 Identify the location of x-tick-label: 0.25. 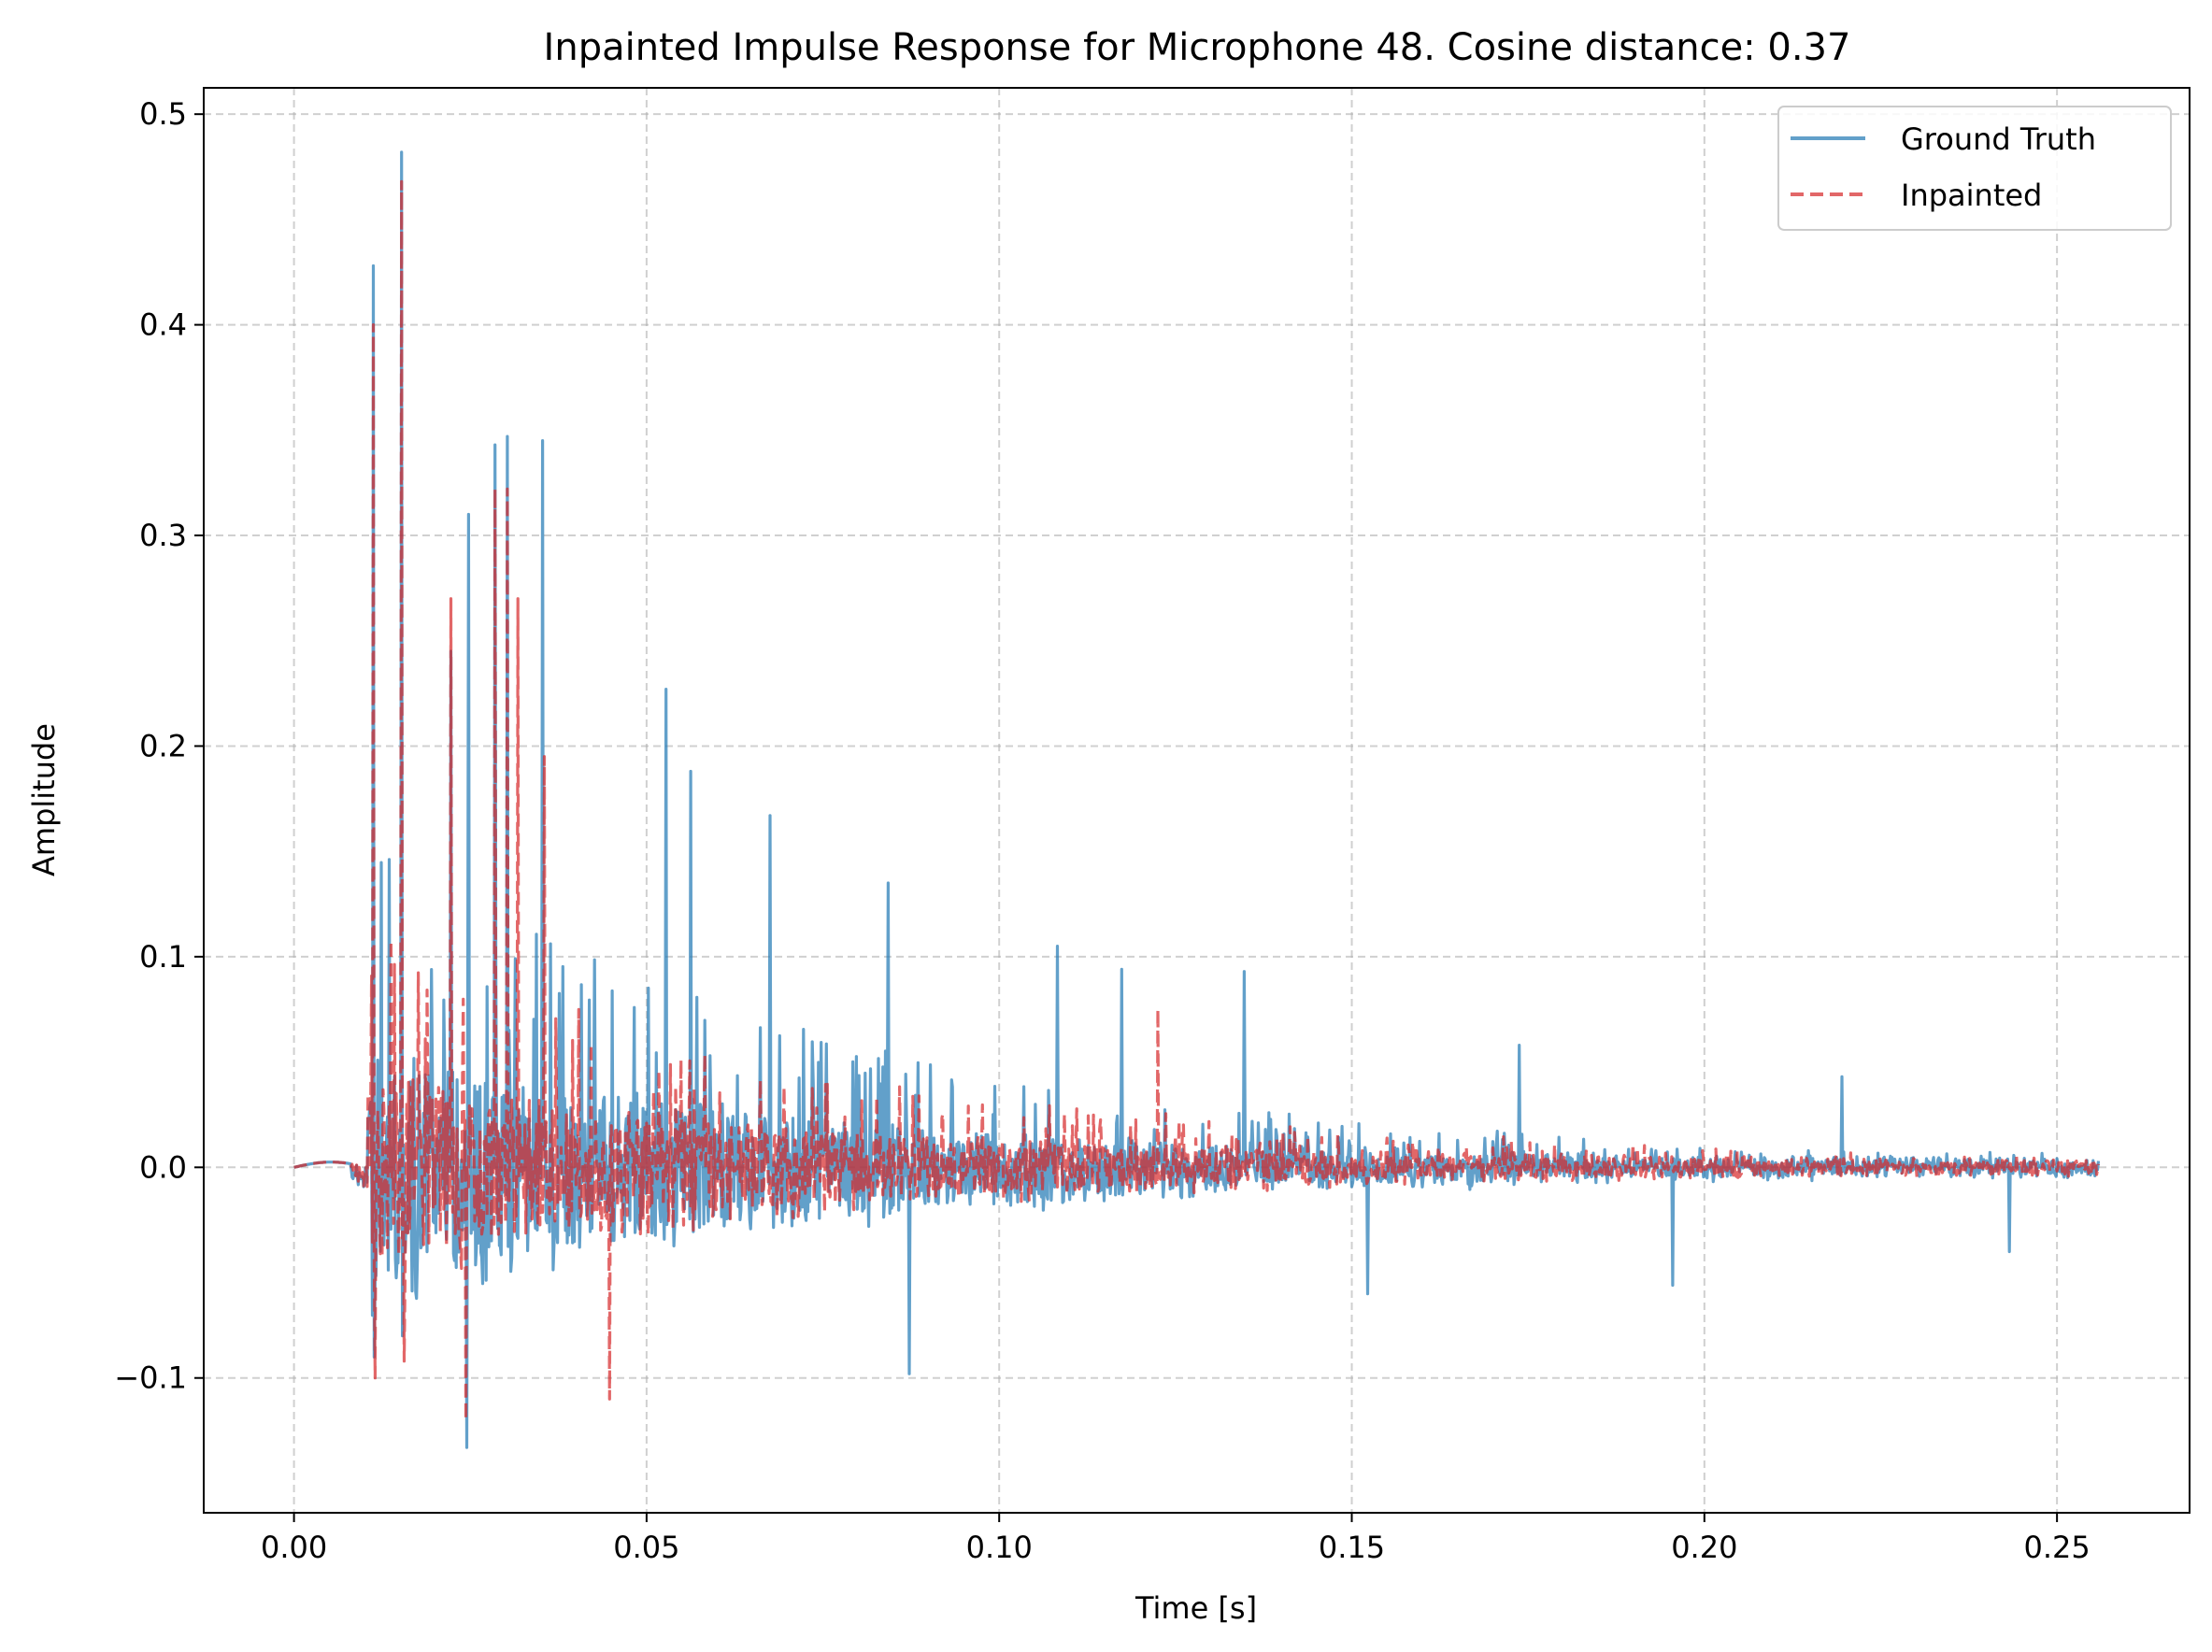
(2057, 1547).